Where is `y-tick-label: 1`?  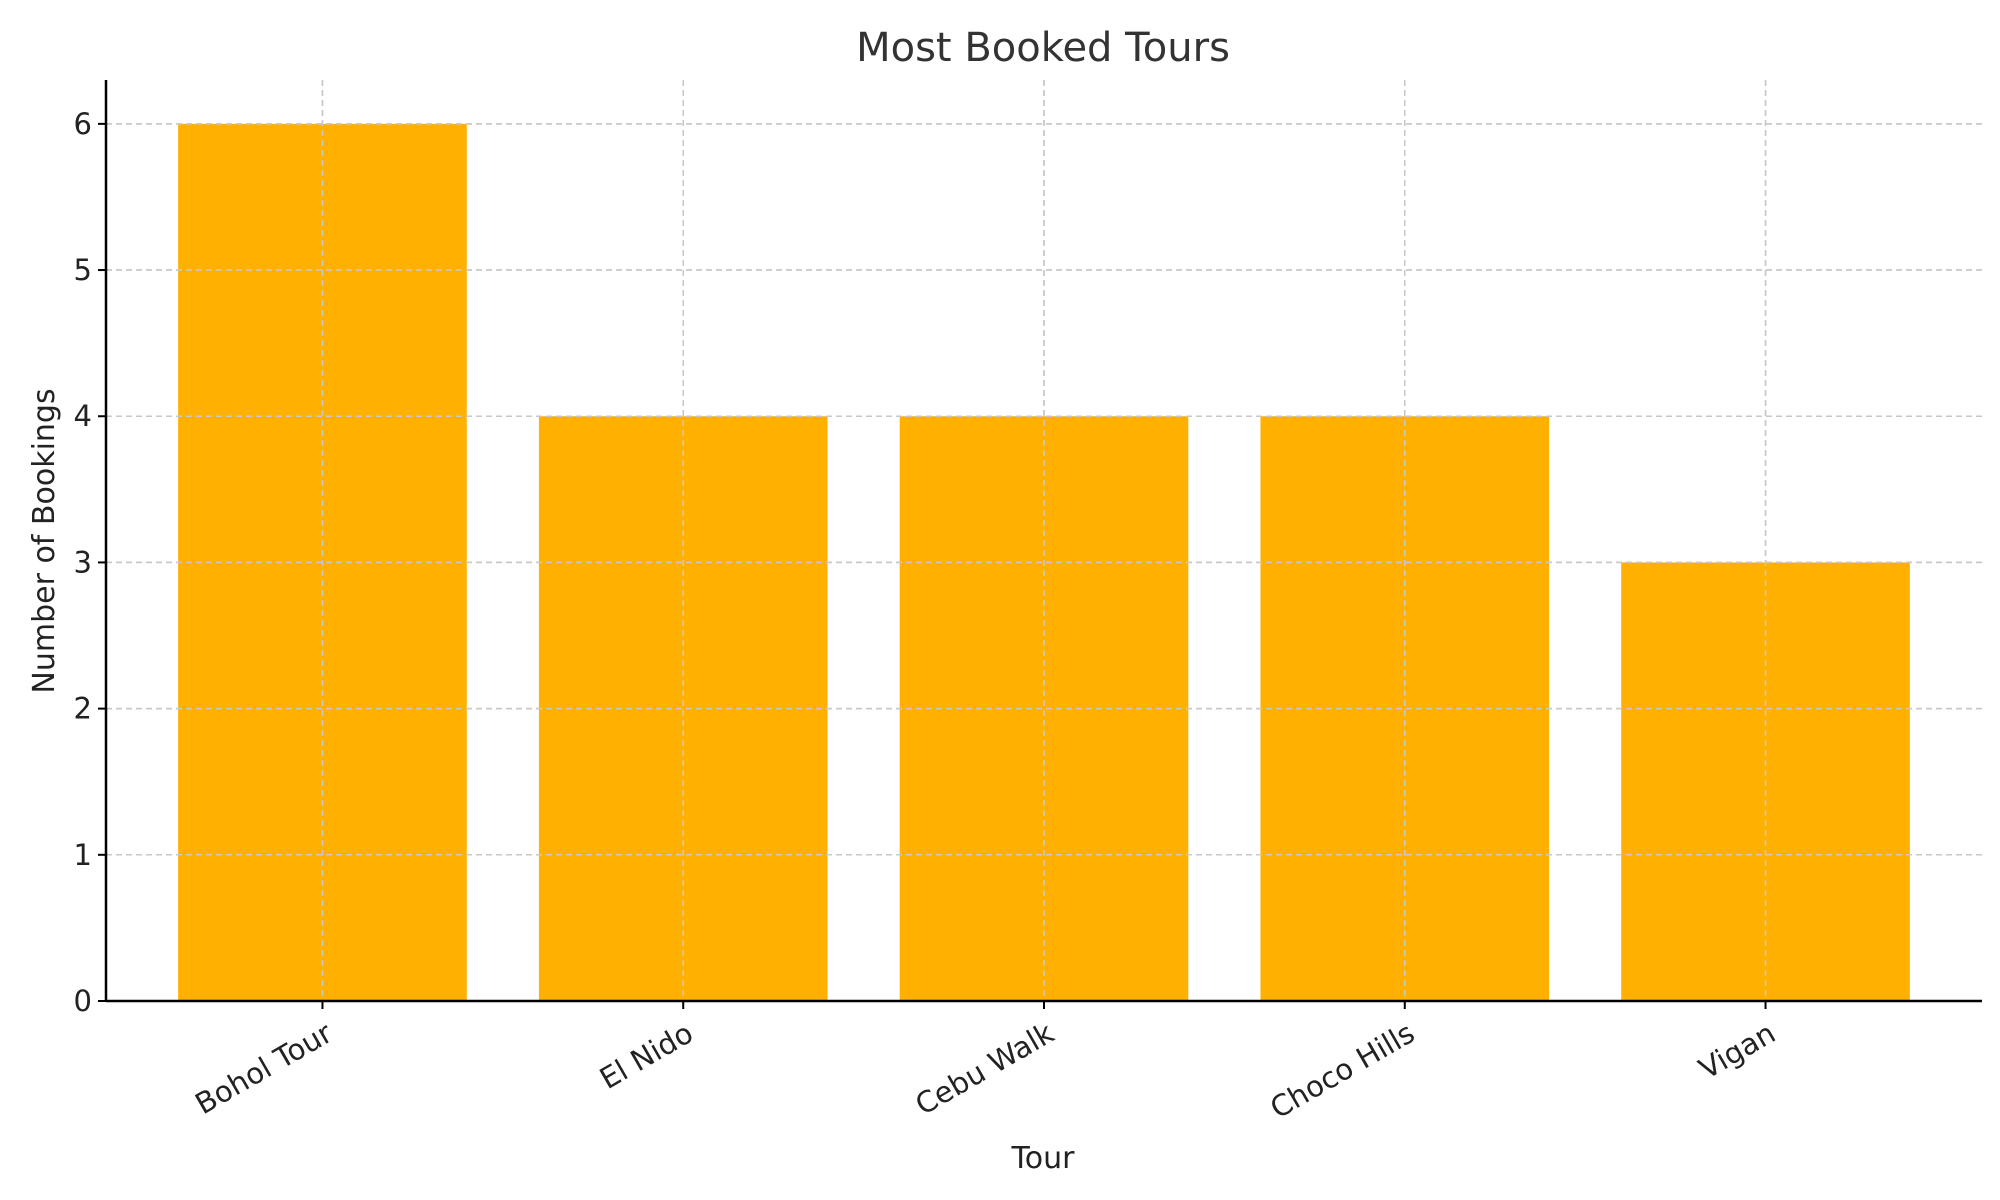 y-tick-label: 1 is located at coordinates (83, 855).